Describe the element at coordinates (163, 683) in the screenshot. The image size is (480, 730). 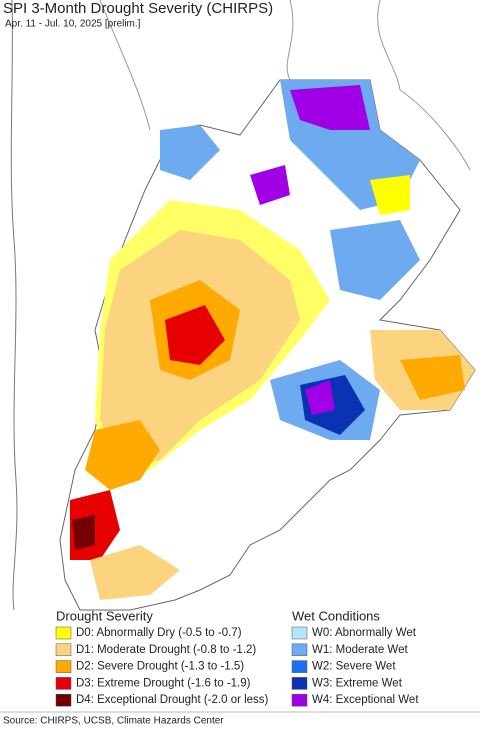
I see `legend-label: D3: Extreme Drought (-1.6 to -1.9)` at that location.